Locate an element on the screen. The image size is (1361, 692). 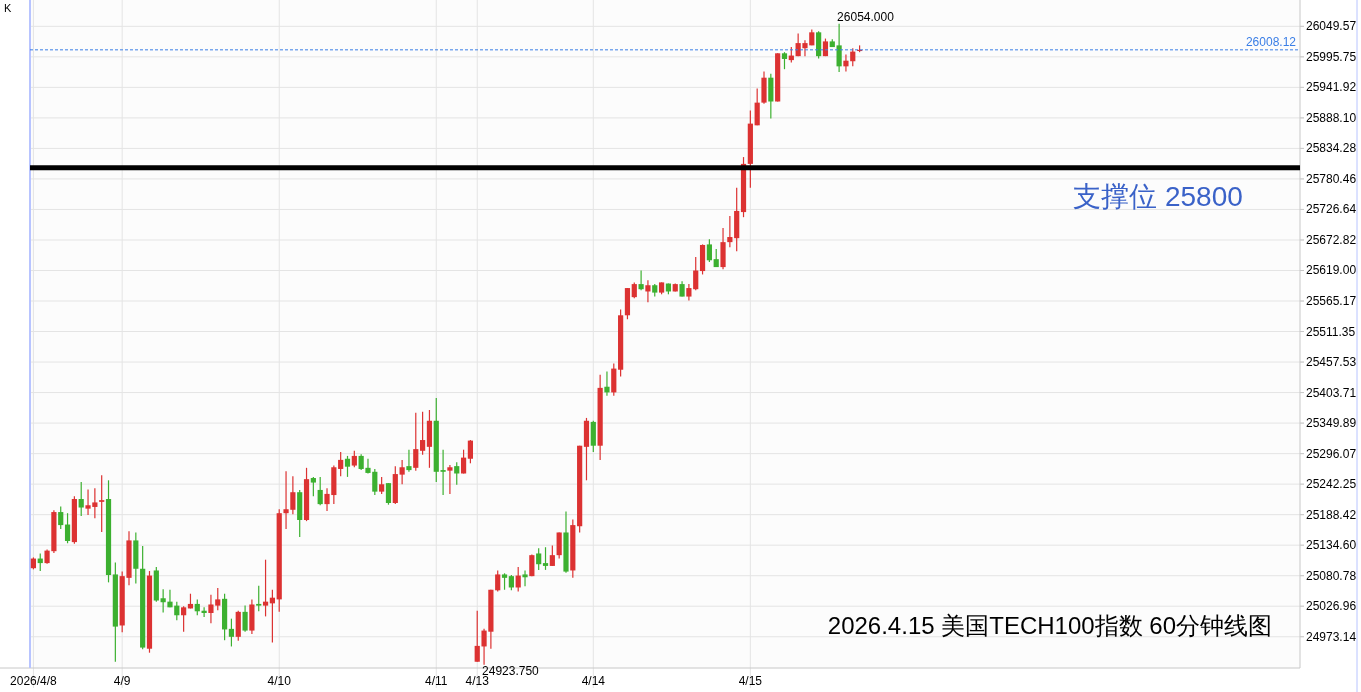
y-tick-label: 25080.78 is located at coordinates (1331, 575).